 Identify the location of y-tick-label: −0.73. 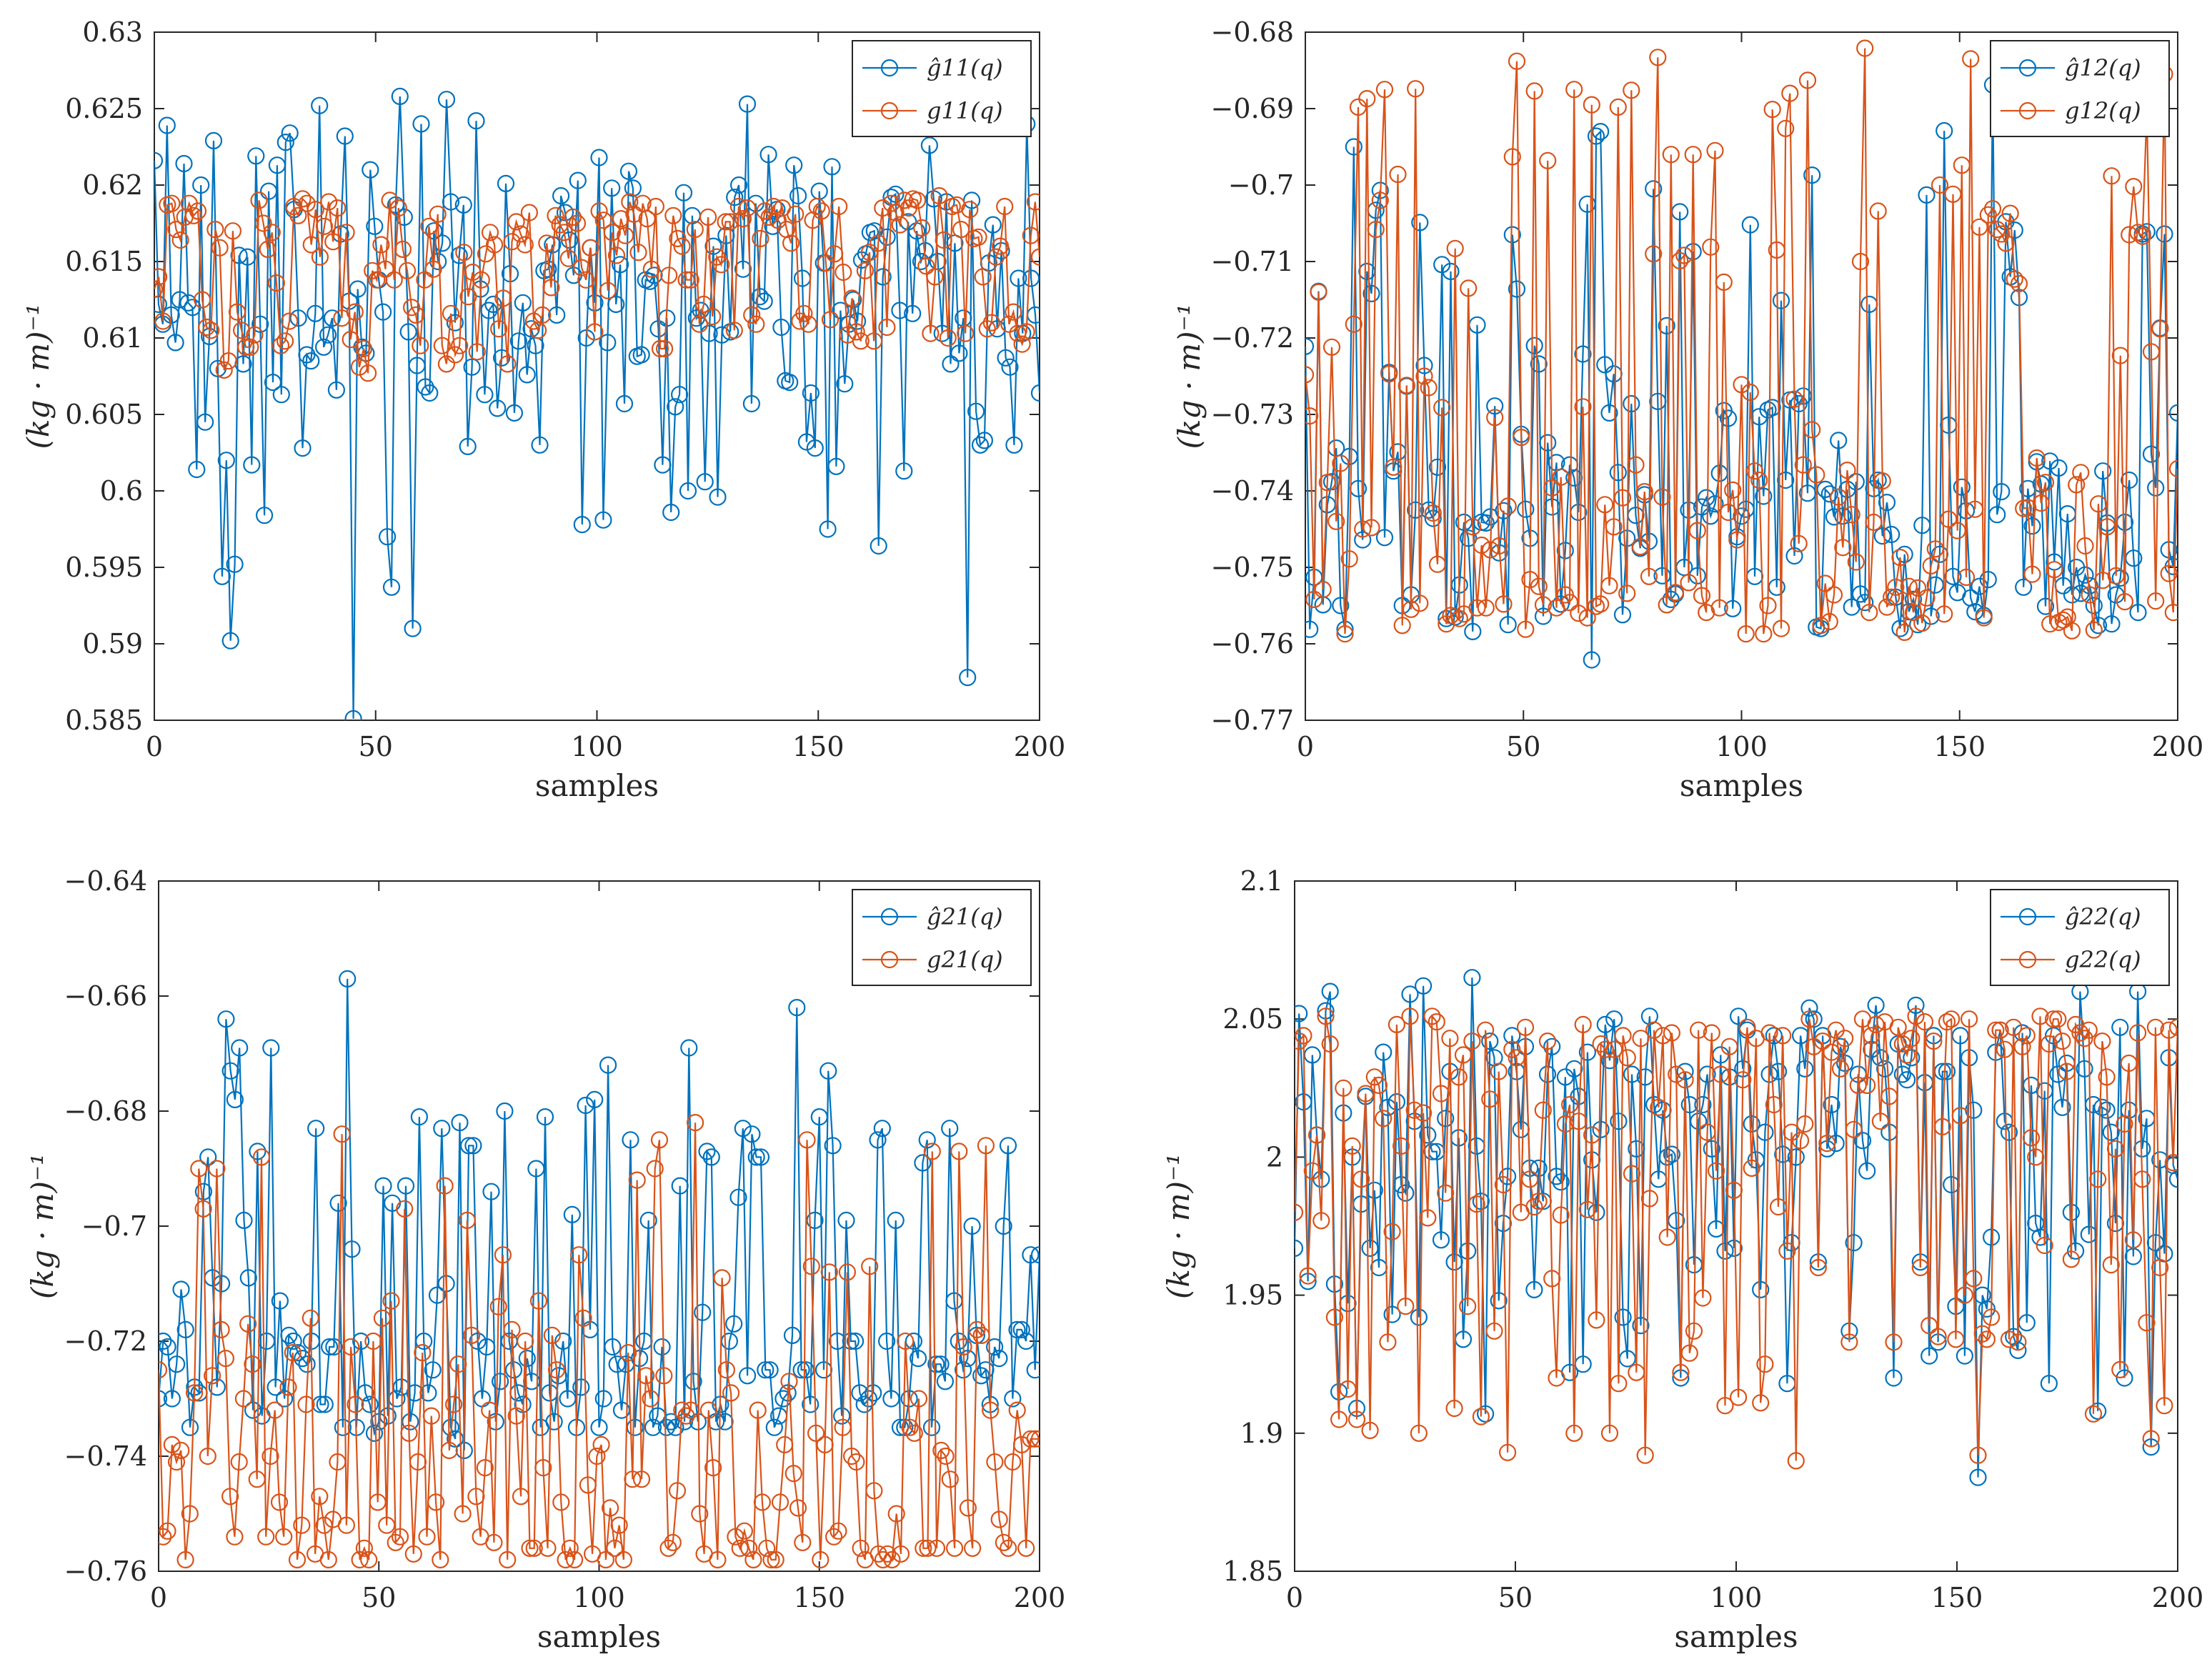
(1252, 415).